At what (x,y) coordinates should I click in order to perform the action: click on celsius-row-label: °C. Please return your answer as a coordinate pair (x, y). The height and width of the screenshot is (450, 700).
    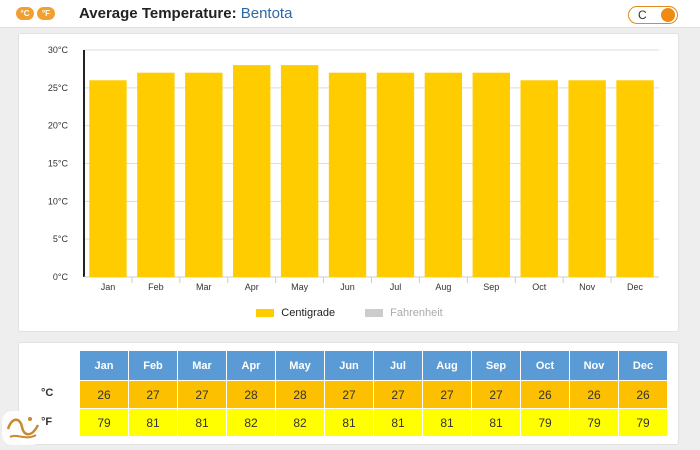
    Looking at the image, I should click on (47, 393).